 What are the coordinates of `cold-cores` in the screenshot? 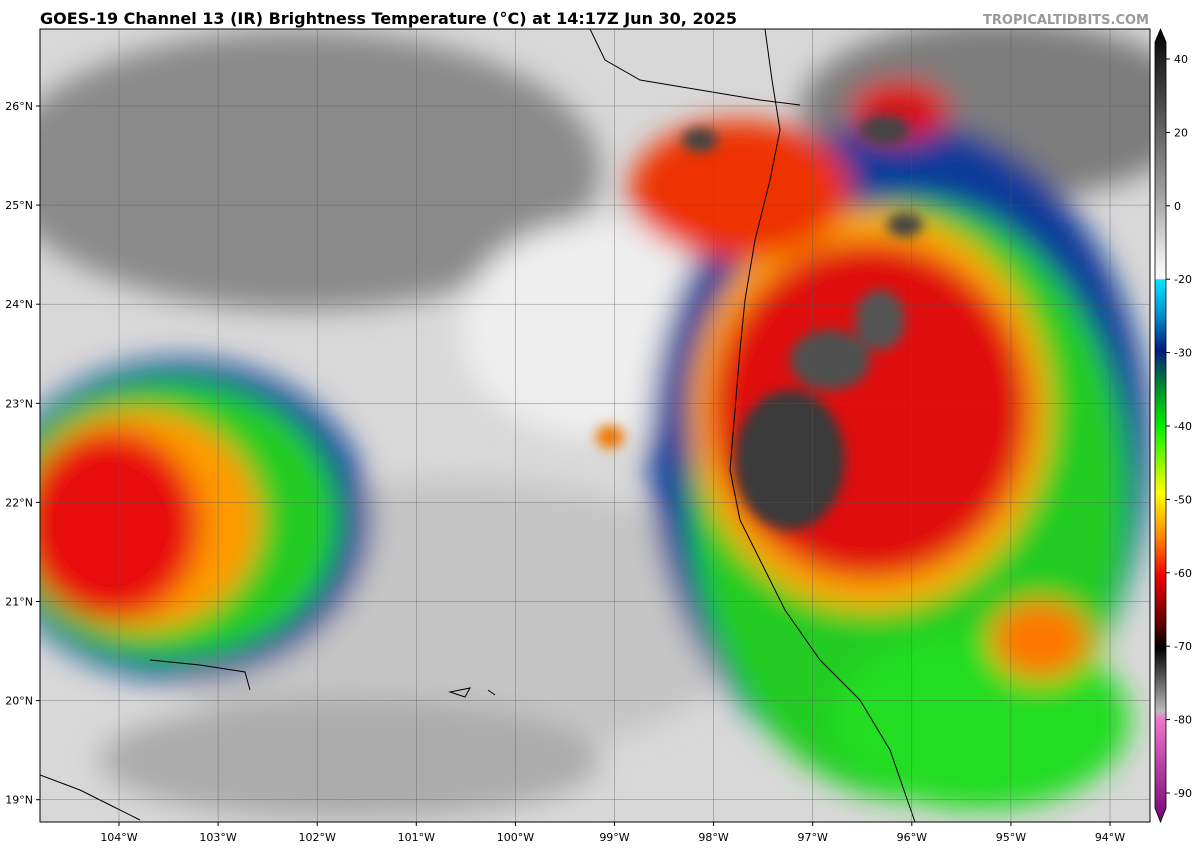 It's located at (759, 322).